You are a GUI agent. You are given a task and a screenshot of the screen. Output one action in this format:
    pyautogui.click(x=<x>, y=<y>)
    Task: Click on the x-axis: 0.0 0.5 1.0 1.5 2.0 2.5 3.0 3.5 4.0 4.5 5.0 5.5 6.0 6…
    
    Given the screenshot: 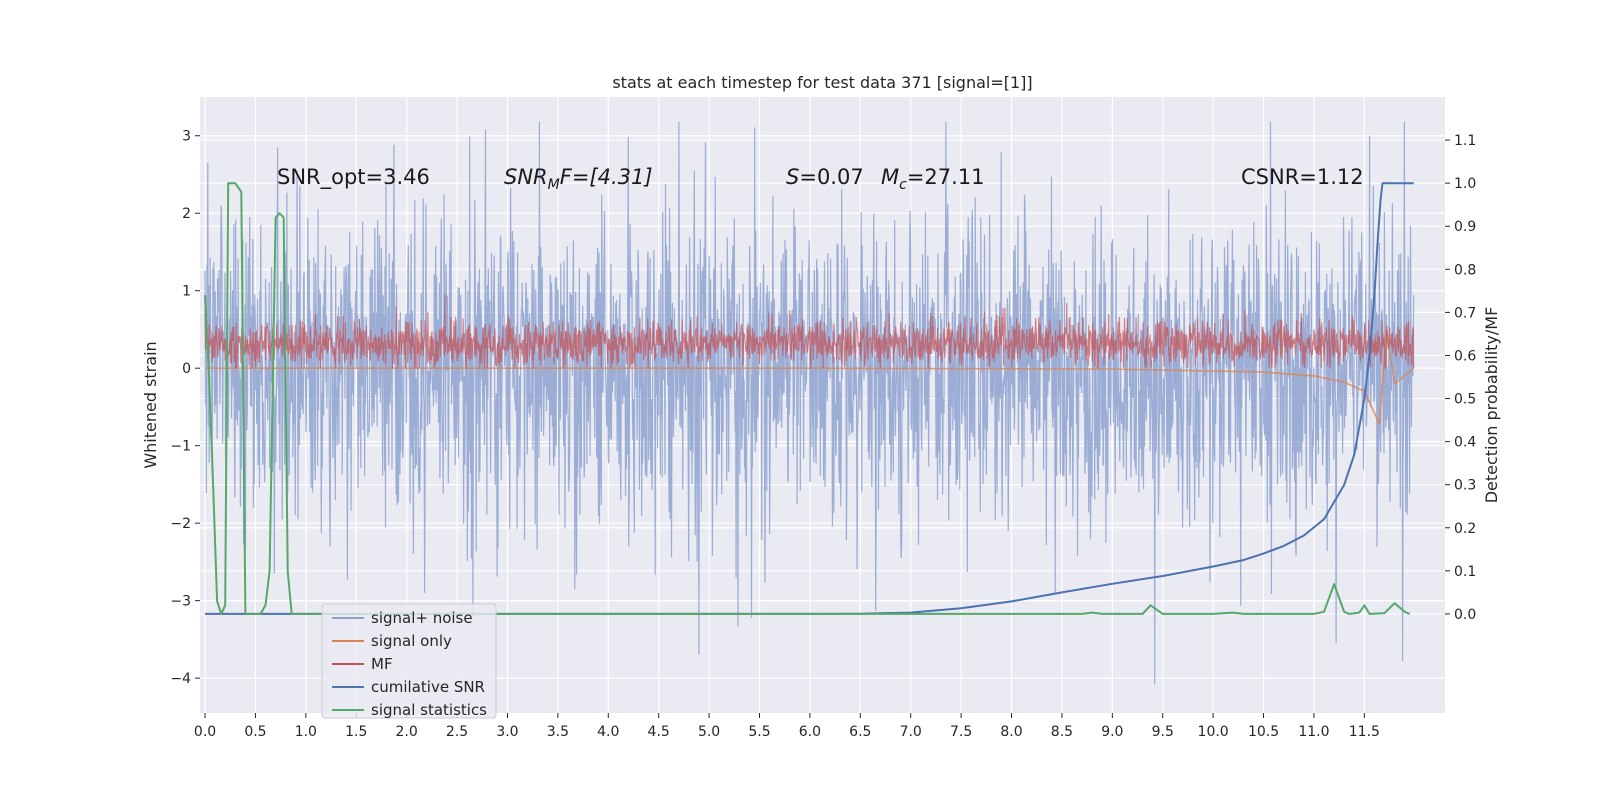 What is the action you would take?
    pyautogui.click(x=787, y=726)
    